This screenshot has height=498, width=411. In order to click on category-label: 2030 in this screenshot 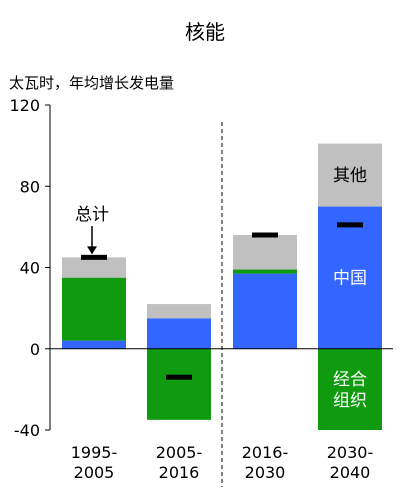, I will do `click(265, 472)`.